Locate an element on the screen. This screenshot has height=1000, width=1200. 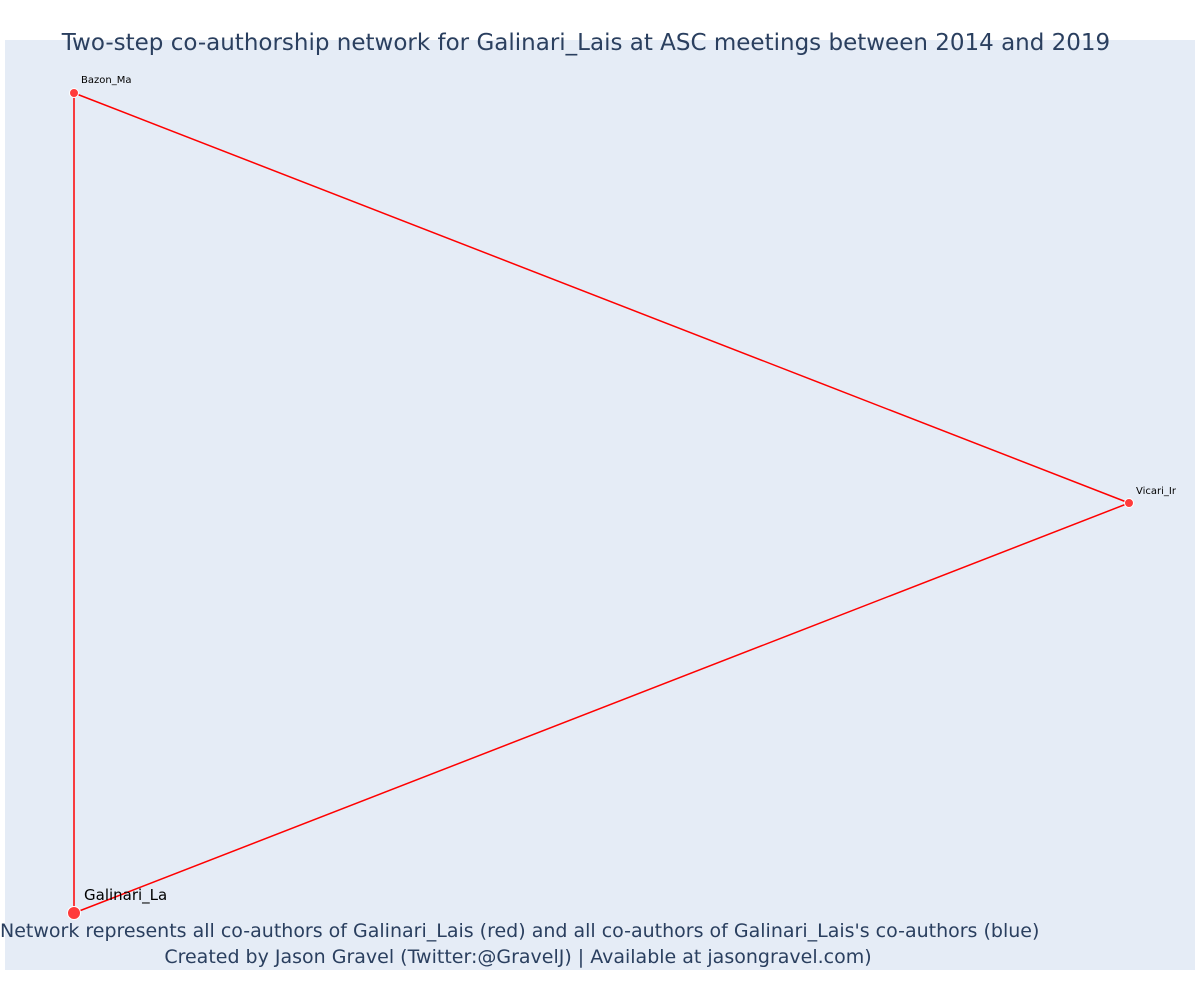
node-label-galinari: Galinari_La is located at coordinates (125, 895).